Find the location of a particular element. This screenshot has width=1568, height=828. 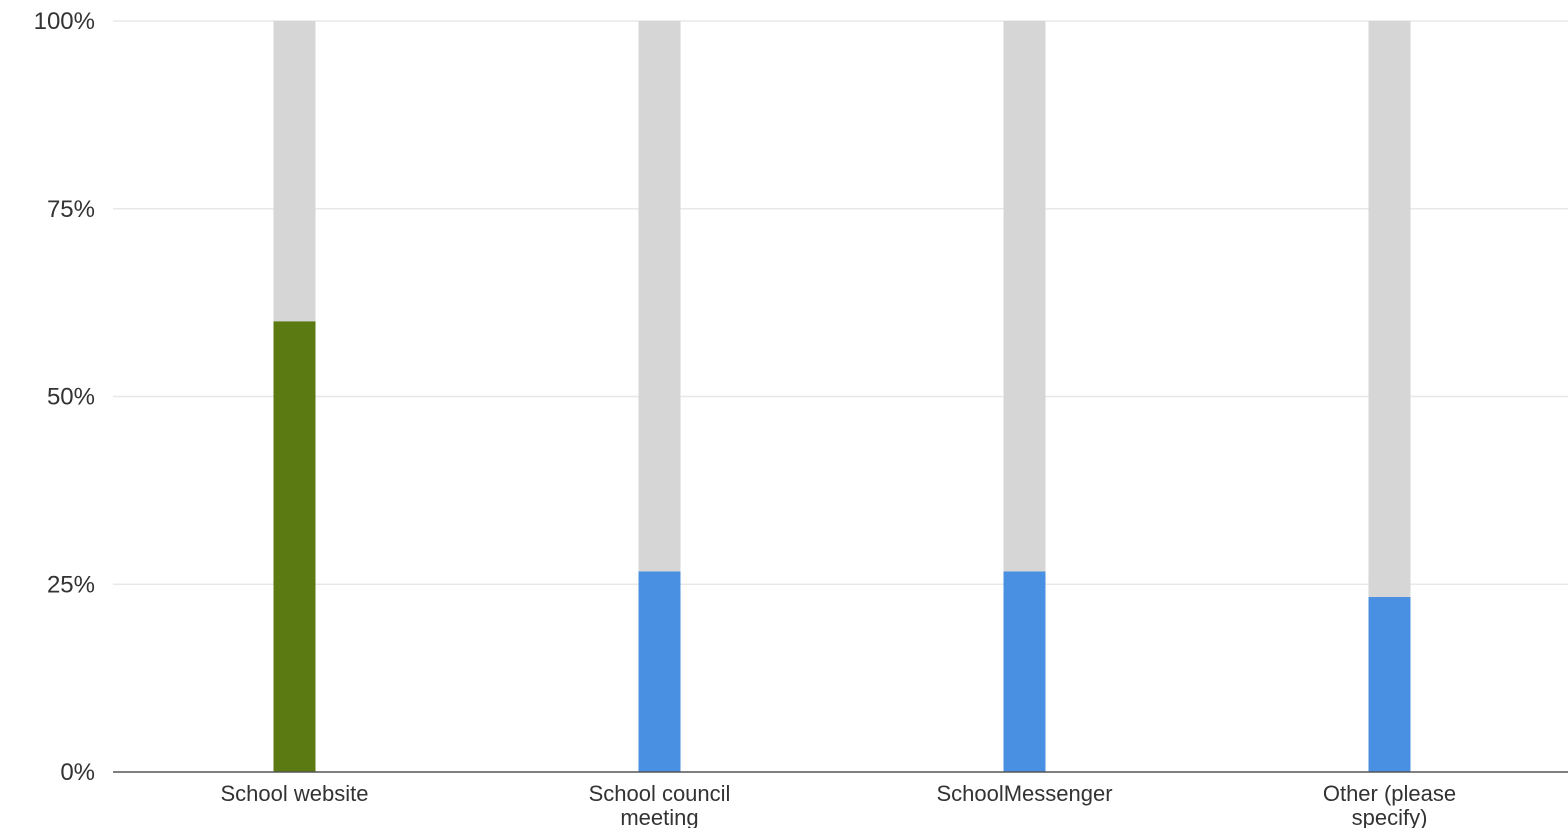

x-tick-label: School website is located at coordinates (295, 793).